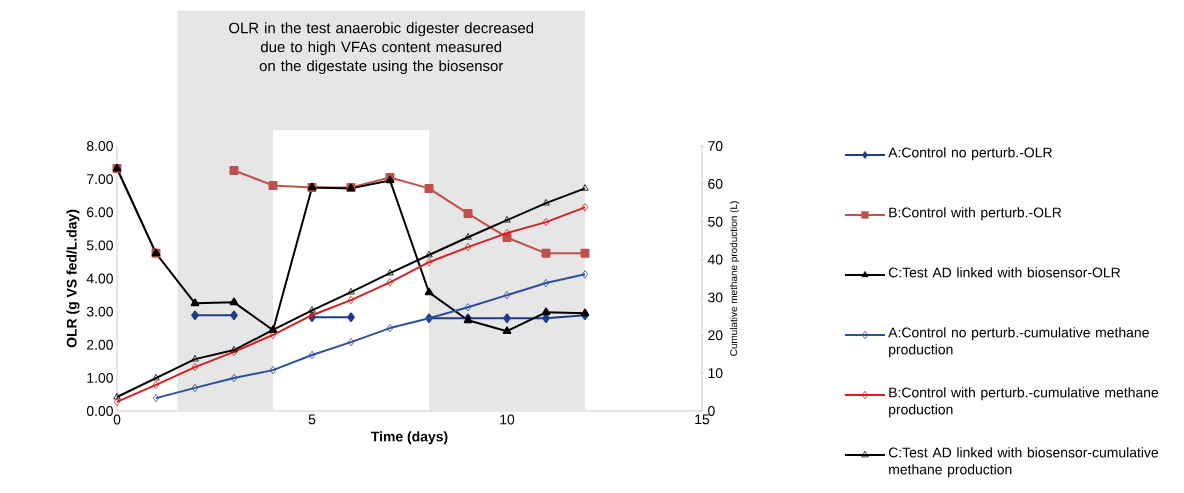 The image size is (1184, 493). I want to click on x-tick-label: 15, so click(702, 419).